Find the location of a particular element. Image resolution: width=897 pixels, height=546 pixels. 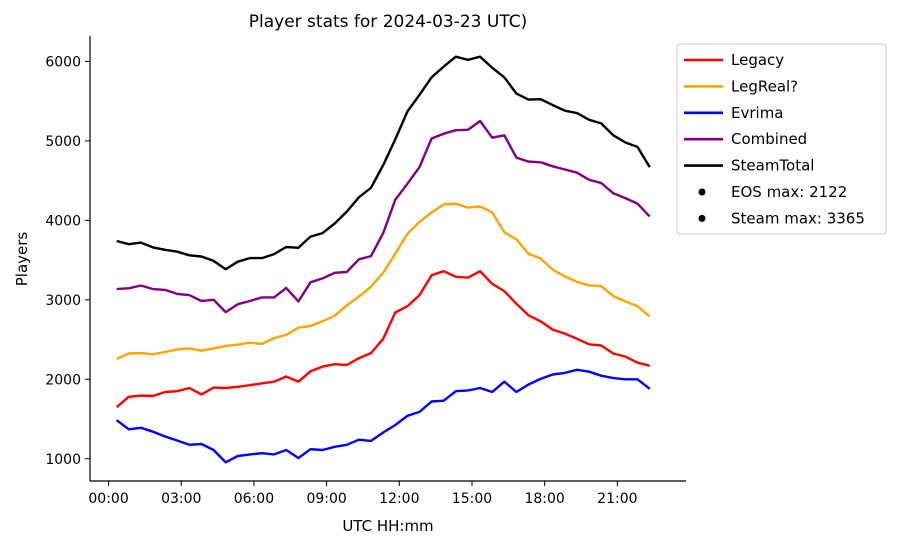

x-tick-label: 09:00 is located at coordinates (326, 499).